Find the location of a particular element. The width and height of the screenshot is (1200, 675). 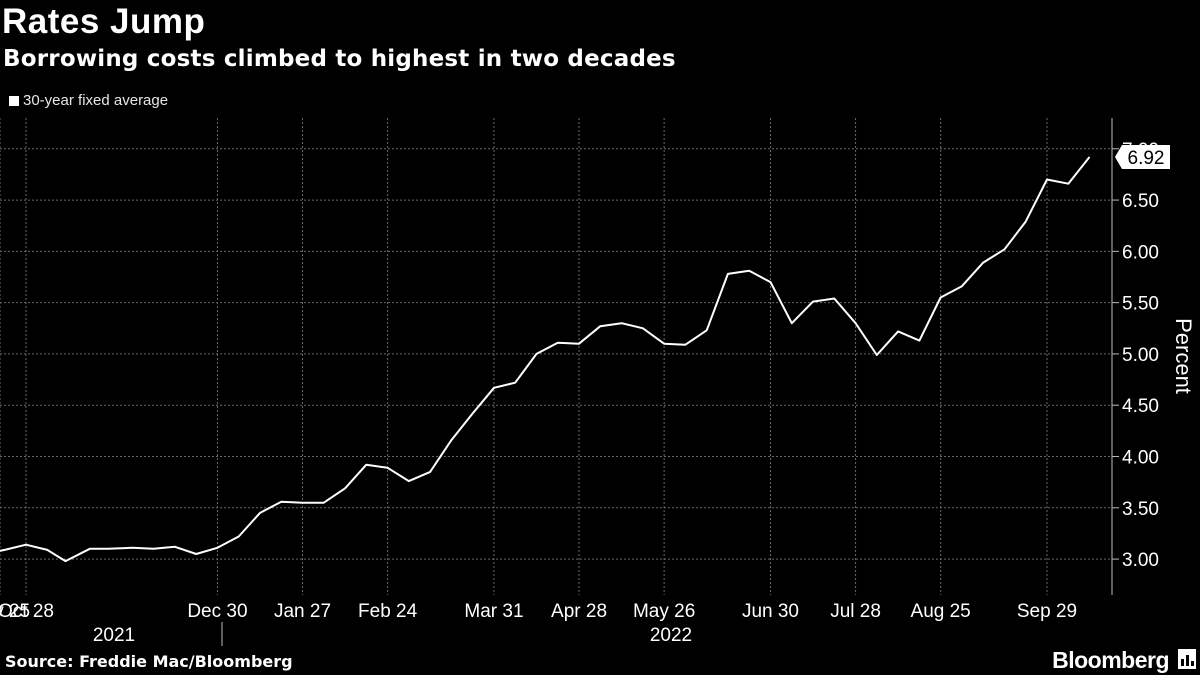

x-tick-label: Aug 25 is located at coordinates (941, 611).